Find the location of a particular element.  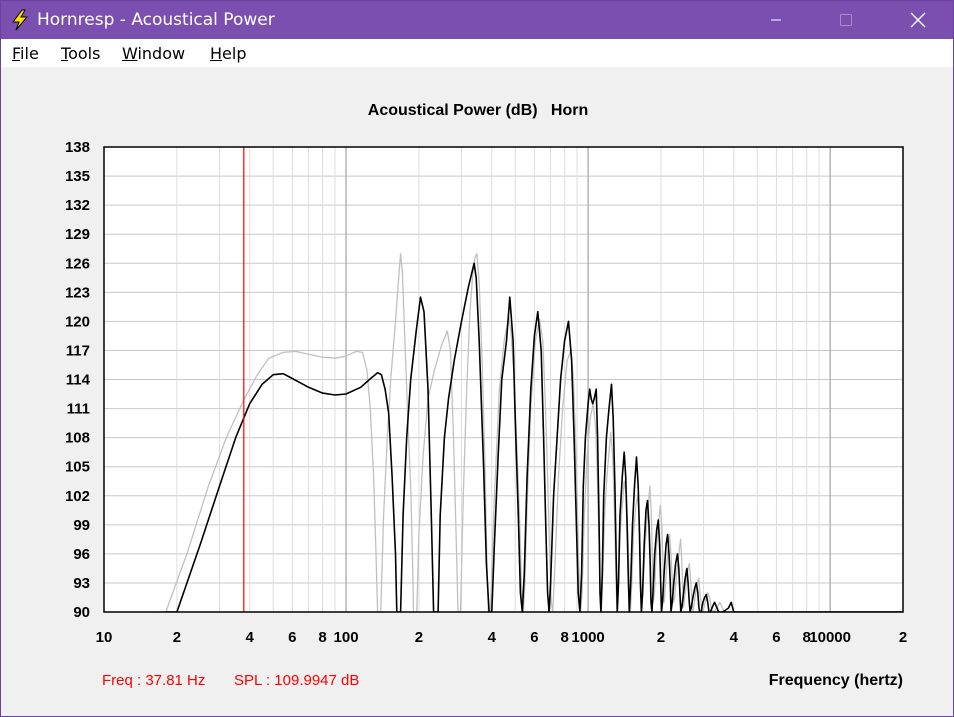

menu-tools: Tools is located at coordinates (81, 53).